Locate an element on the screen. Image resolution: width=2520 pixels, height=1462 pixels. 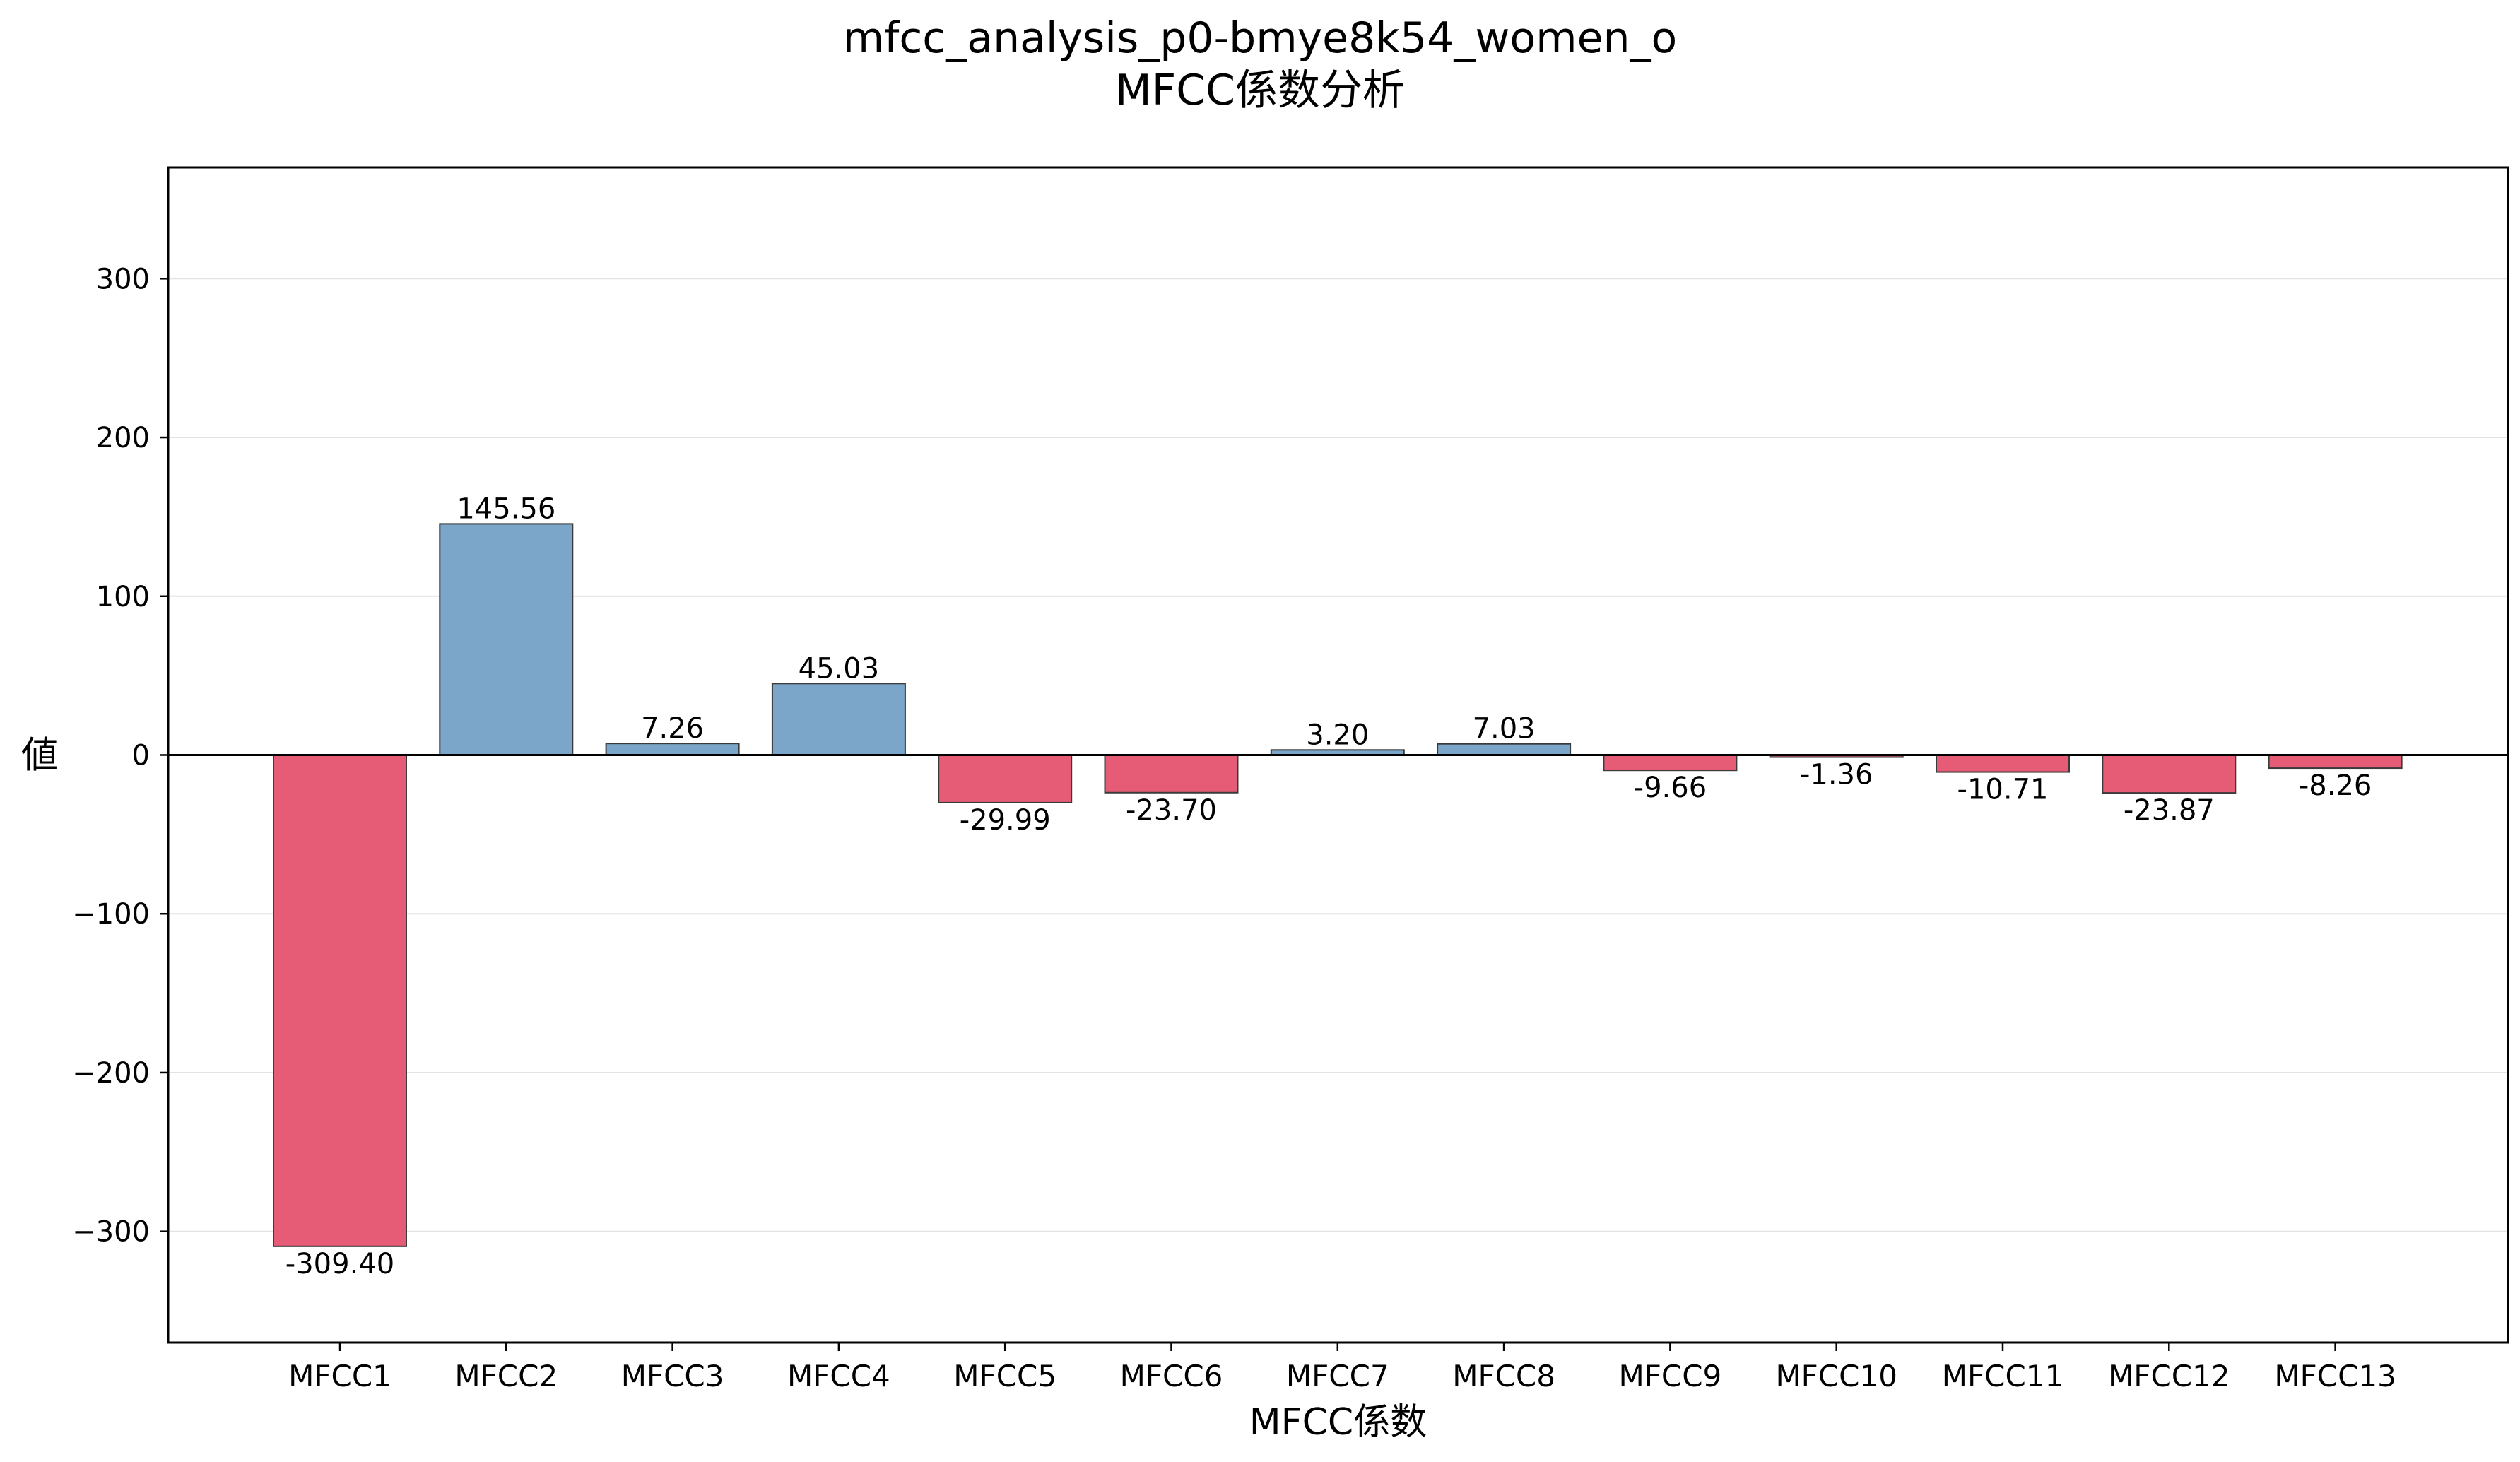
x-tick-label: MFCC13 is located at coordinates (2335, 1376).